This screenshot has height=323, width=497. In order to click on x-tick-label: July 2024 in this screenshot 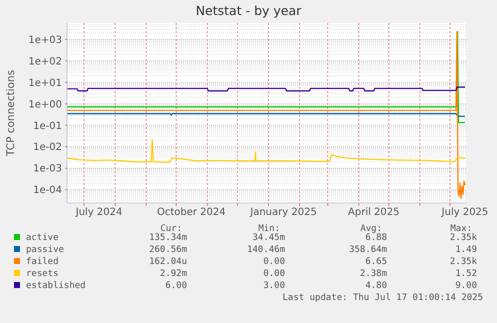, I will do `click(98, 212)`.